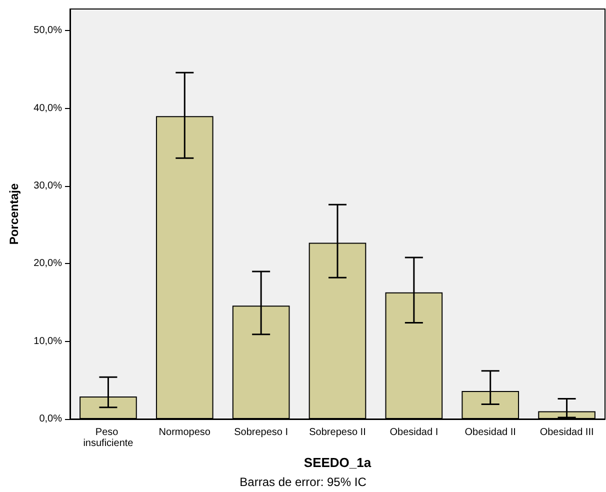 The width and height of the screenshot is (606, 492). Describe the element at coordinates (414, 432) in the screenshot. I see `x-tick-label: Obesidad I` at that location.